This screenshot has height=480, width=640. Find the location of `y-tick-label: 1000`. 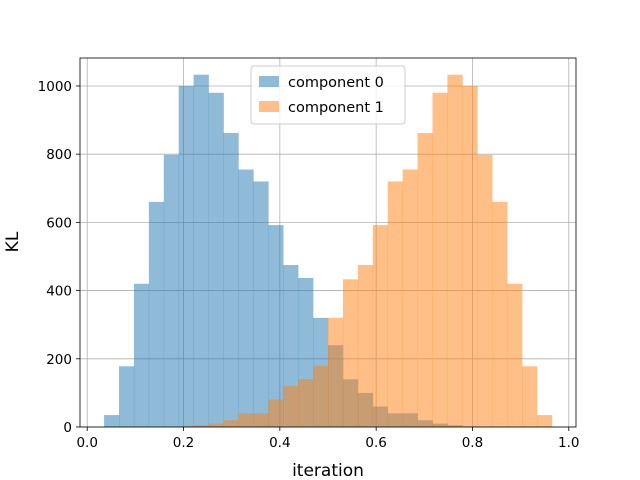

y-tick-label: 1000 is located at coordinates (55, 87).